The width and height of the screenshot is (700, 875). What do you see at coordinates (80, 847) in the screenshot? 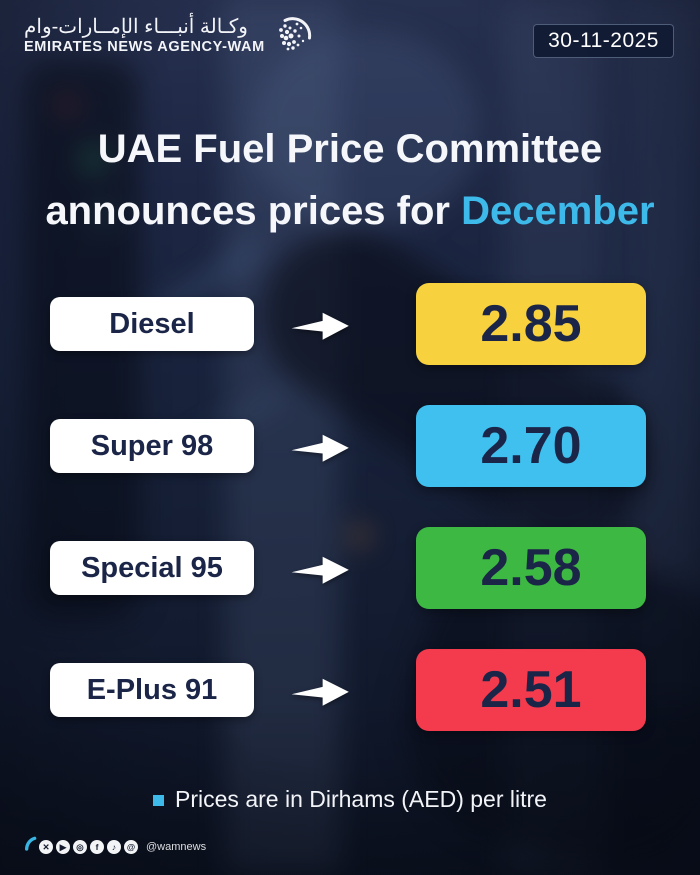
I see `instagram-icon: ◎` at bounding box center [80, 847].